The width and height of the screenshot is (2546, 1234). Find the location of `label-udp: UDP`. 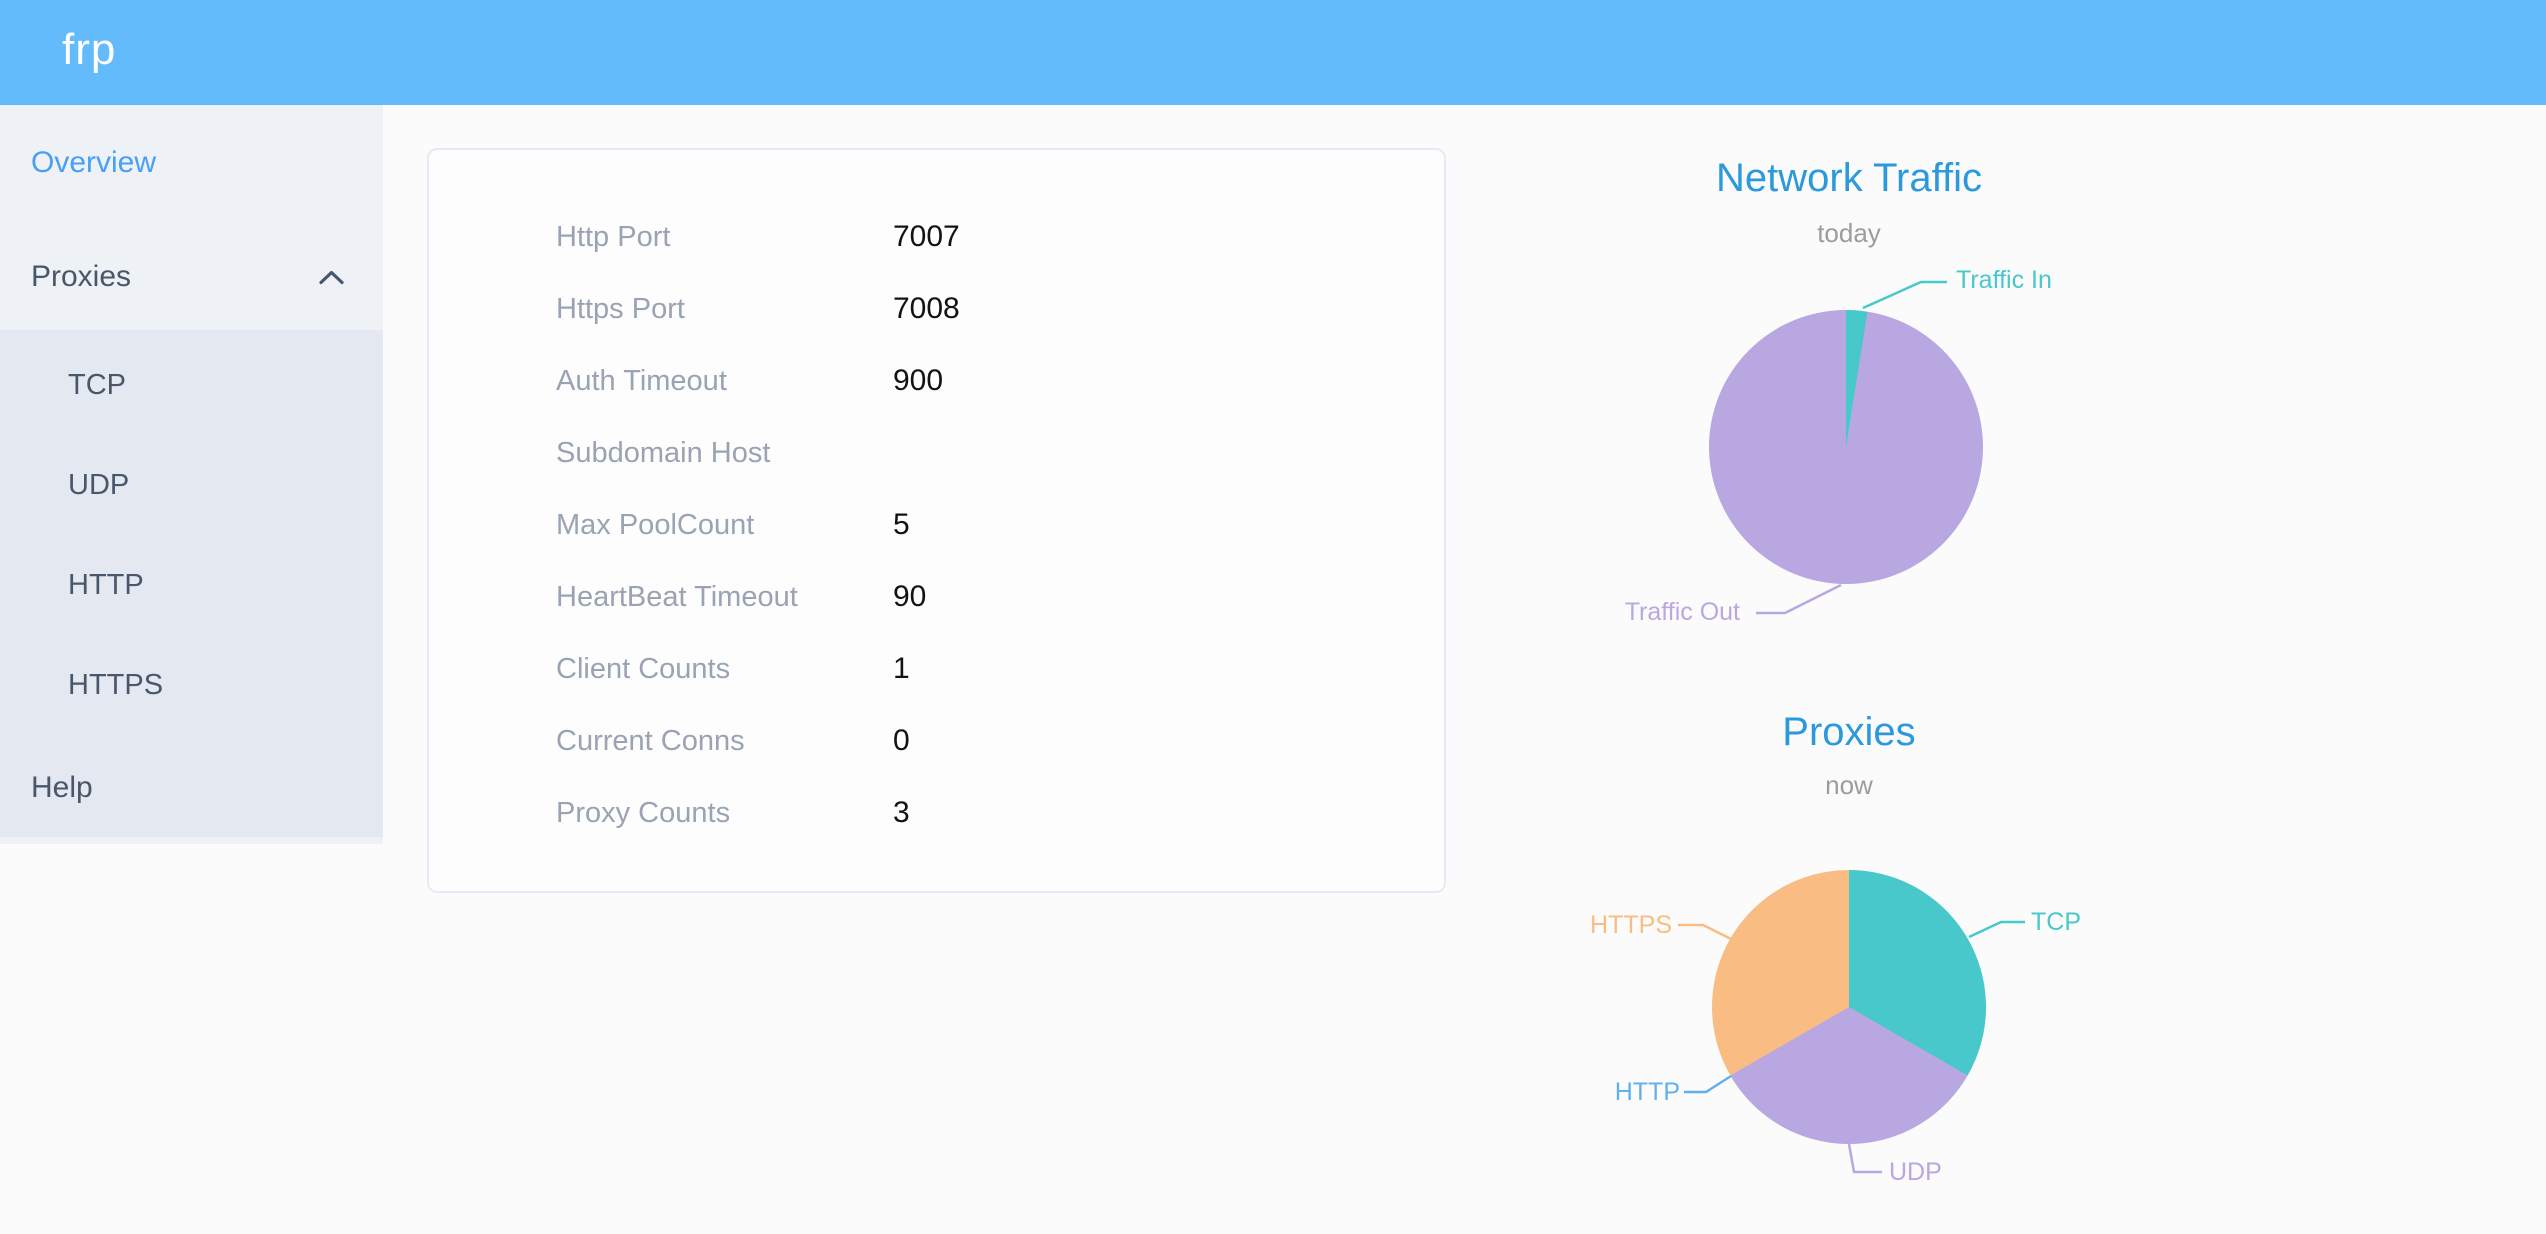

label-udp: UDP is located at coordinates (1915, 1172).